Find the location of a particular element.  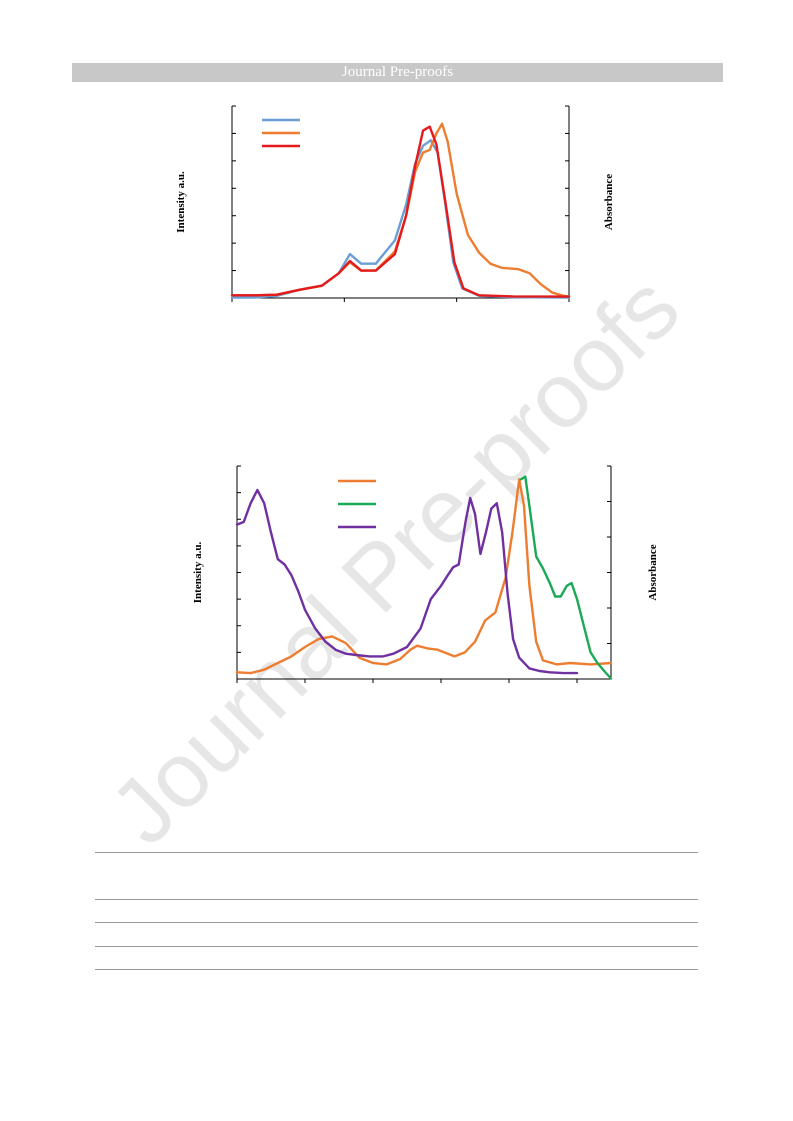

journal-banner: Journal Pre-proofs is located at coordinates (397, 72).